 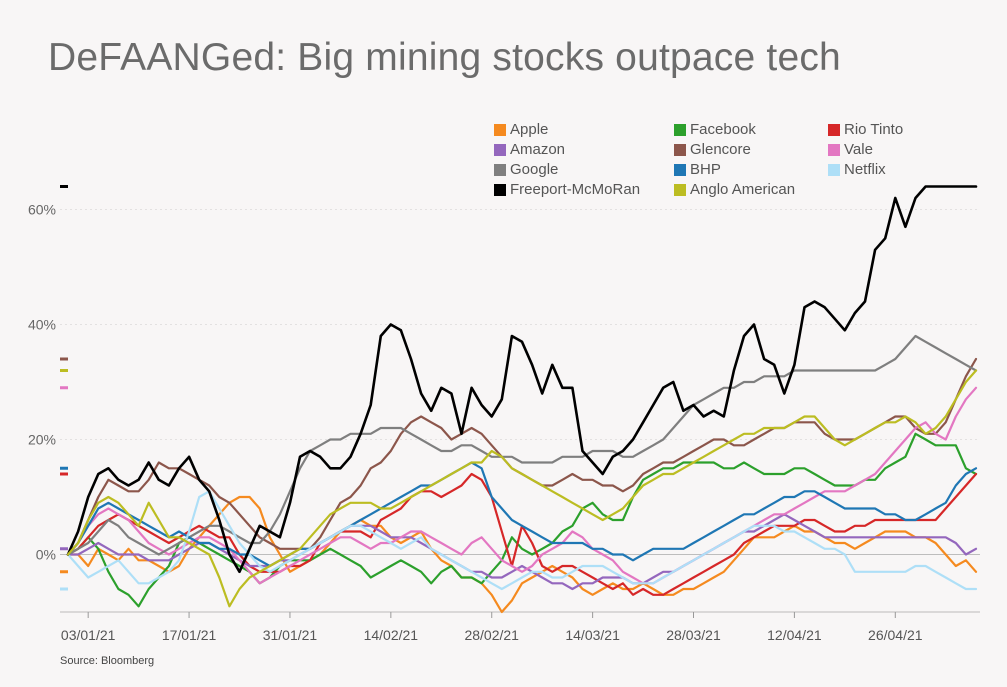 I want to click on legend-item: Glencore, so click(x=712, y=149).